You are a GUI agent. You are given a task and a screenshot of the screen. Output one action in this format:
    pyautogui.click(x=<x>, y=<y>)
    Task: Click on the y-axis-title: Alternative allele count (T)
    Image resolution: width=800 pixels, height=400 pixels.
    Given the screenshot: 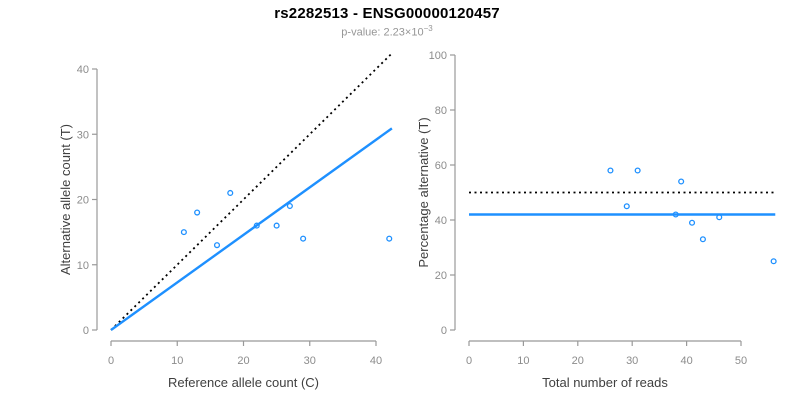 What is the action you would take?
    pyautogui.click(x=65, y=199)
    